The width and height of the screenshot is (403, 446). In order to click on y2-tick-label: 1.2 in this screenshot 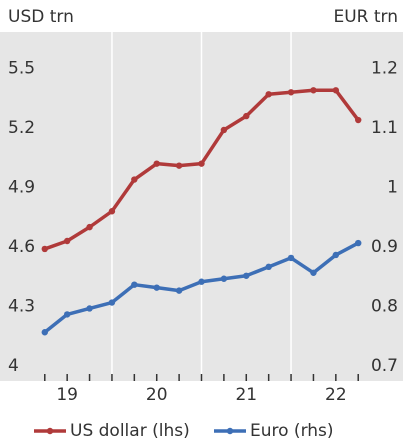, I will do `click(384, 69)`.